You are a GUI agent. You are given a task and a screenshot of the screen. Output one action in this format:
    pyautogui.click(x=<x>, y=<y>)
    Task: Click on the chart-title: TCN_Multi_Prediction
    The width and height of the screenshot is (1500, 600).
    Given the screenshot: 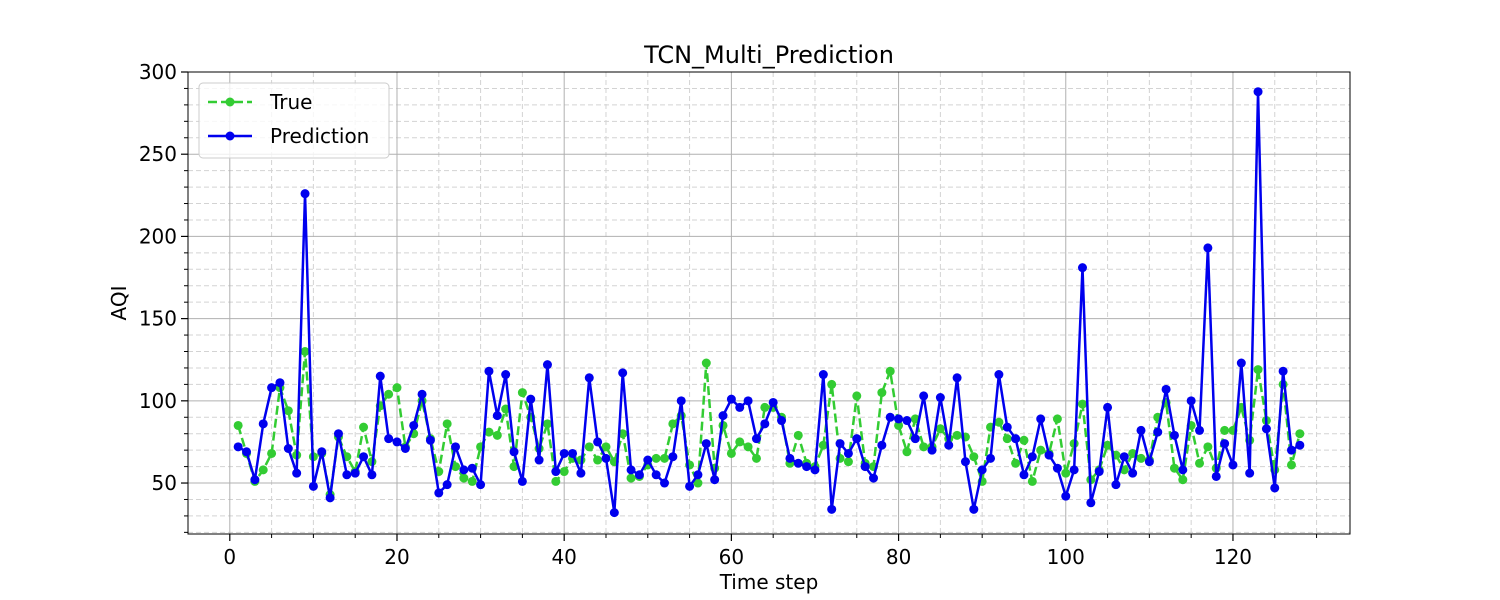 What is the action you would take?
    pyautogui.click(x=768, y=55)
    